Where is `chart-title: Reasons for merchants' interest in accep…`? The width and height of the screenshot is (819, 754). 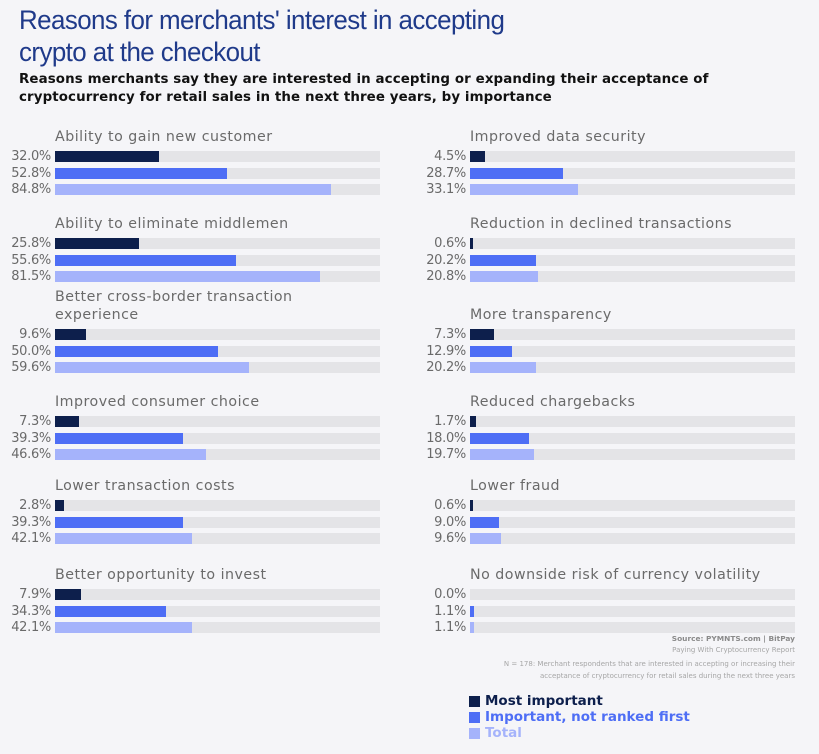
chart-title: Reasons for merchants' interest in accep… is located at coordinates (355, 36).